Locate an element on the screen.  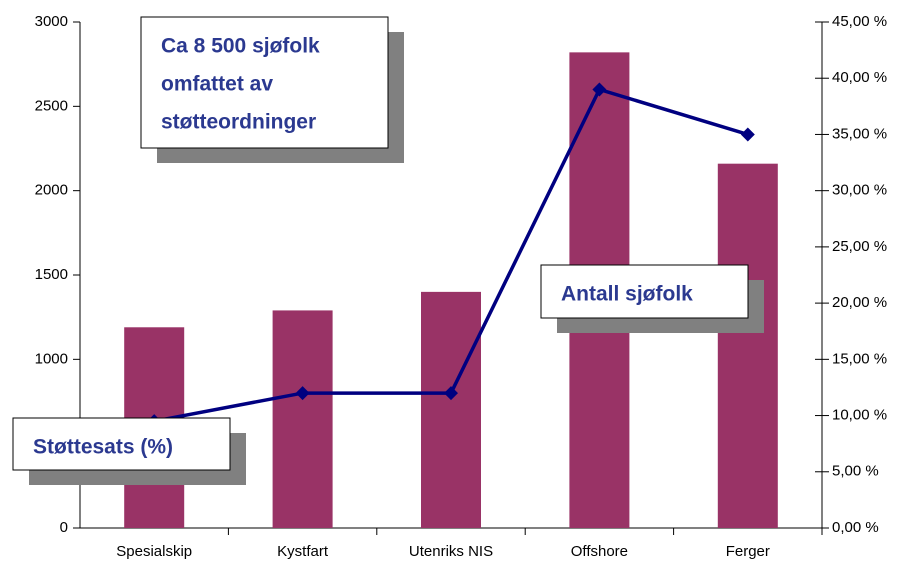
x-tick-label: Ferger is located at coordinates (748, 551).